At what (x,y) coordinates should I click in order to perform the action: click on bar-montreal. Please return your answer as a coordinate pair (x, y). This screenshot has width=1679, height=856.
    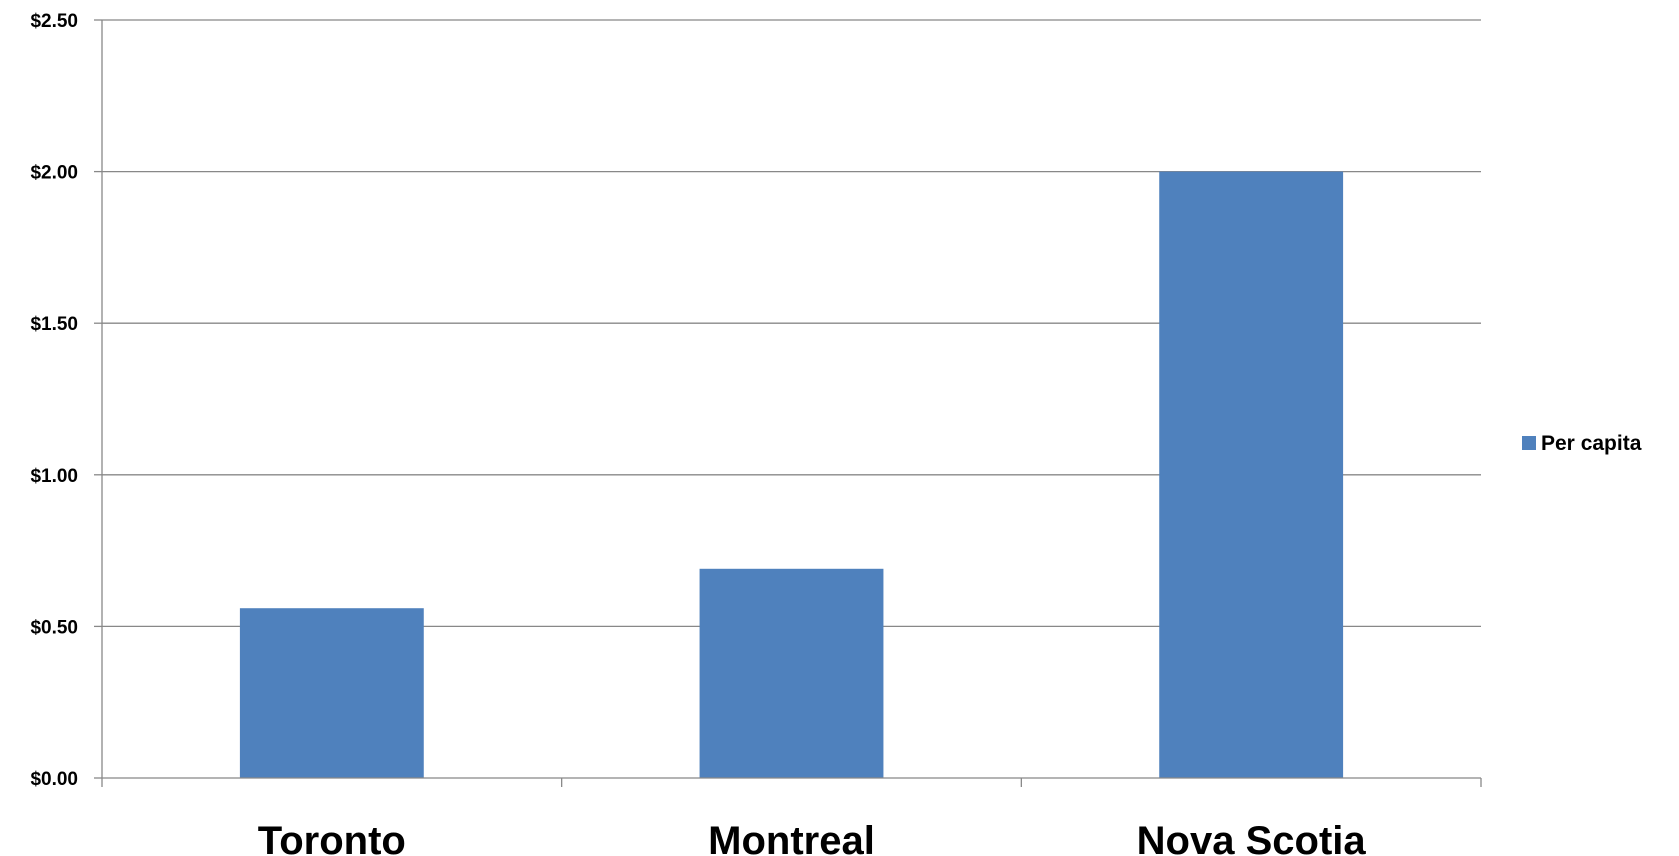
    Looking at the image, I should click on (791, 673).